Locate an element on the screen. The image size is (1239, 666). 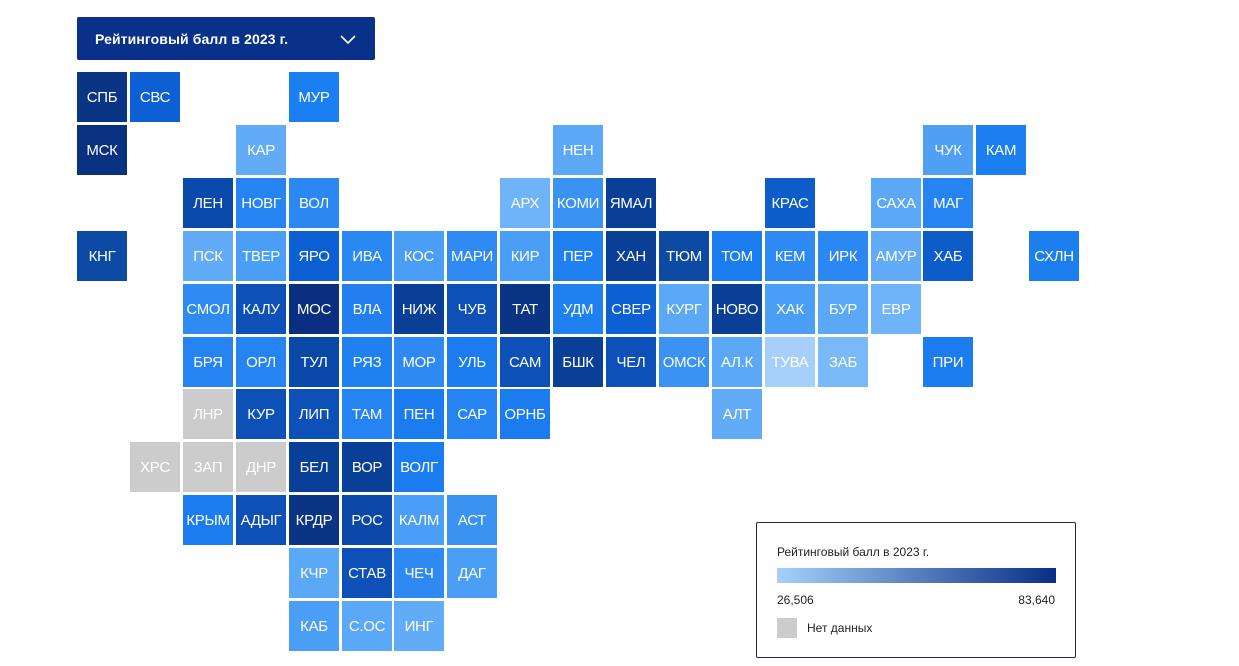
region-tile-40: ЧУВ is located at coordinates (472, 309).